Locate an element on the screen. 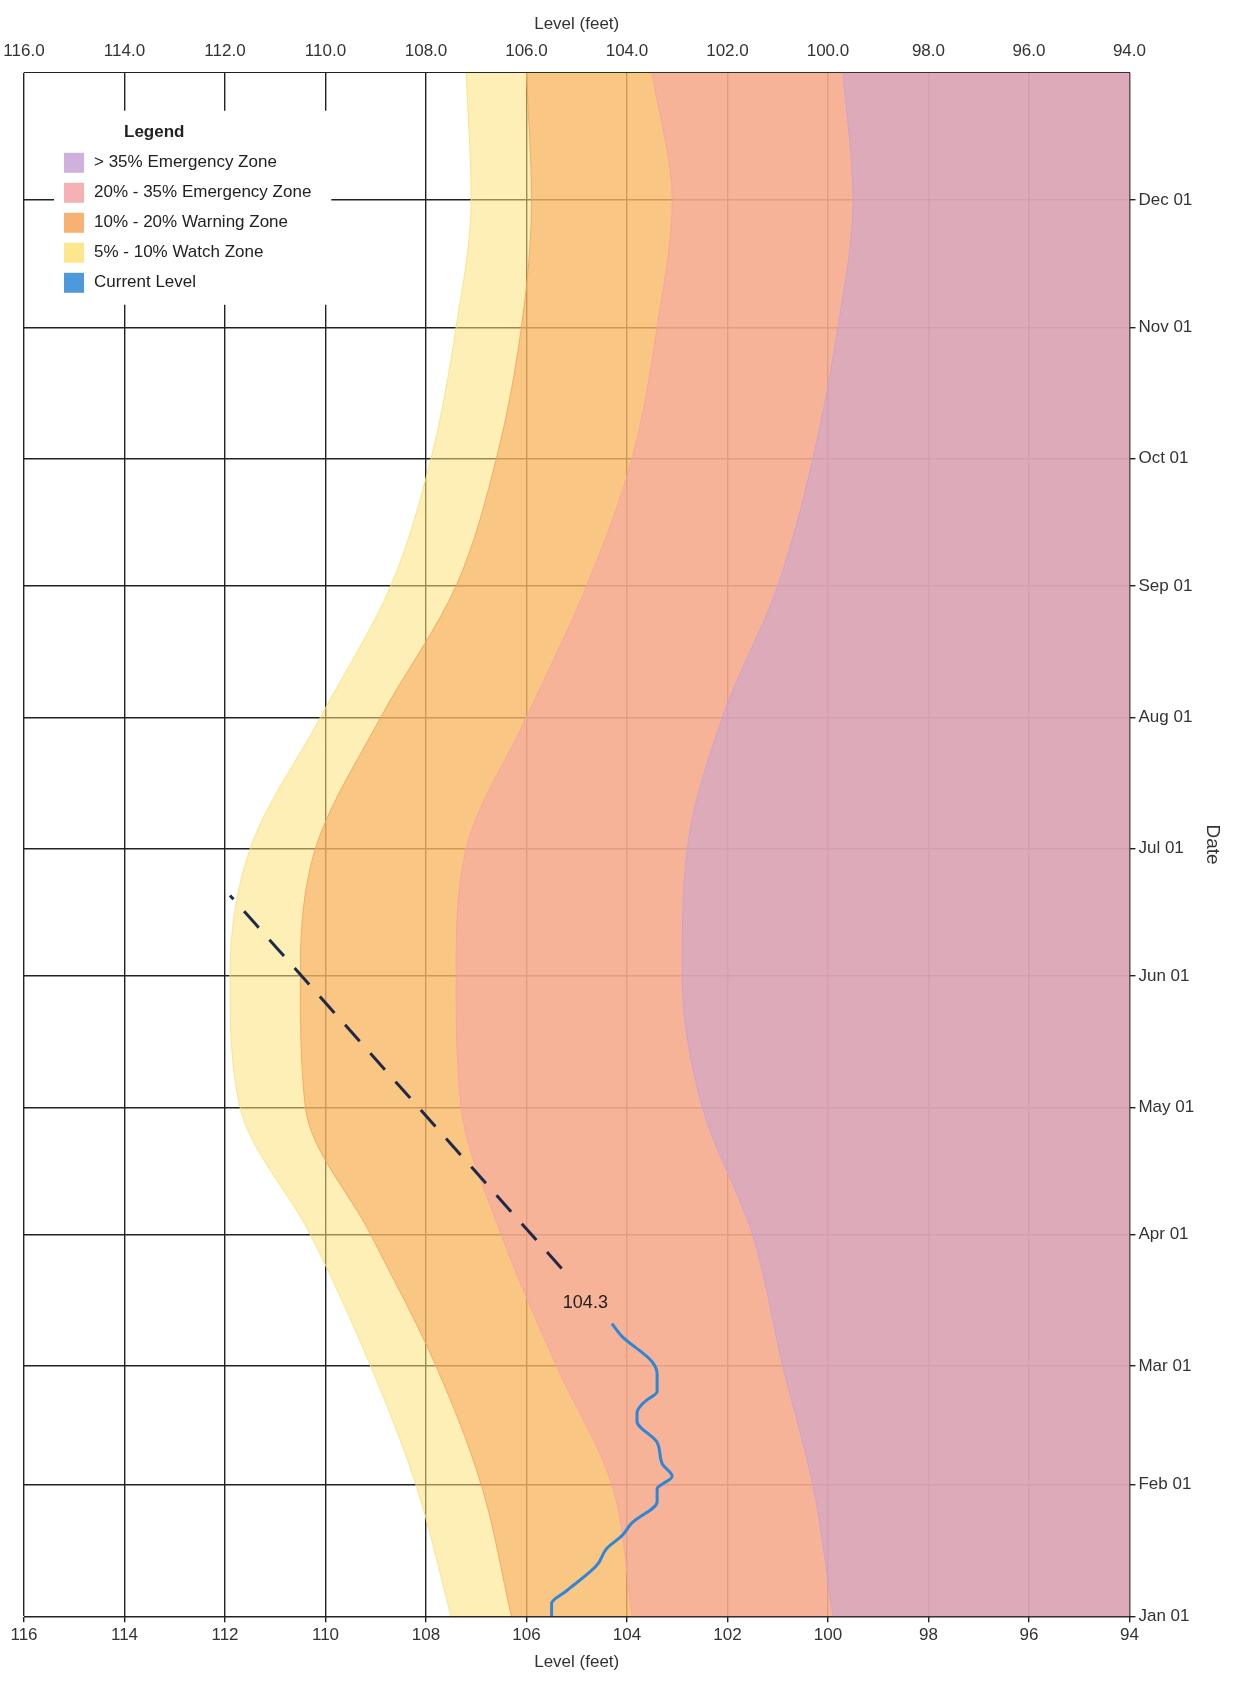 Image resolution: width=1238 pixels, height=1687 pixels. y-tick-label: Feb 01 is located at coordinates (1165, 1484).